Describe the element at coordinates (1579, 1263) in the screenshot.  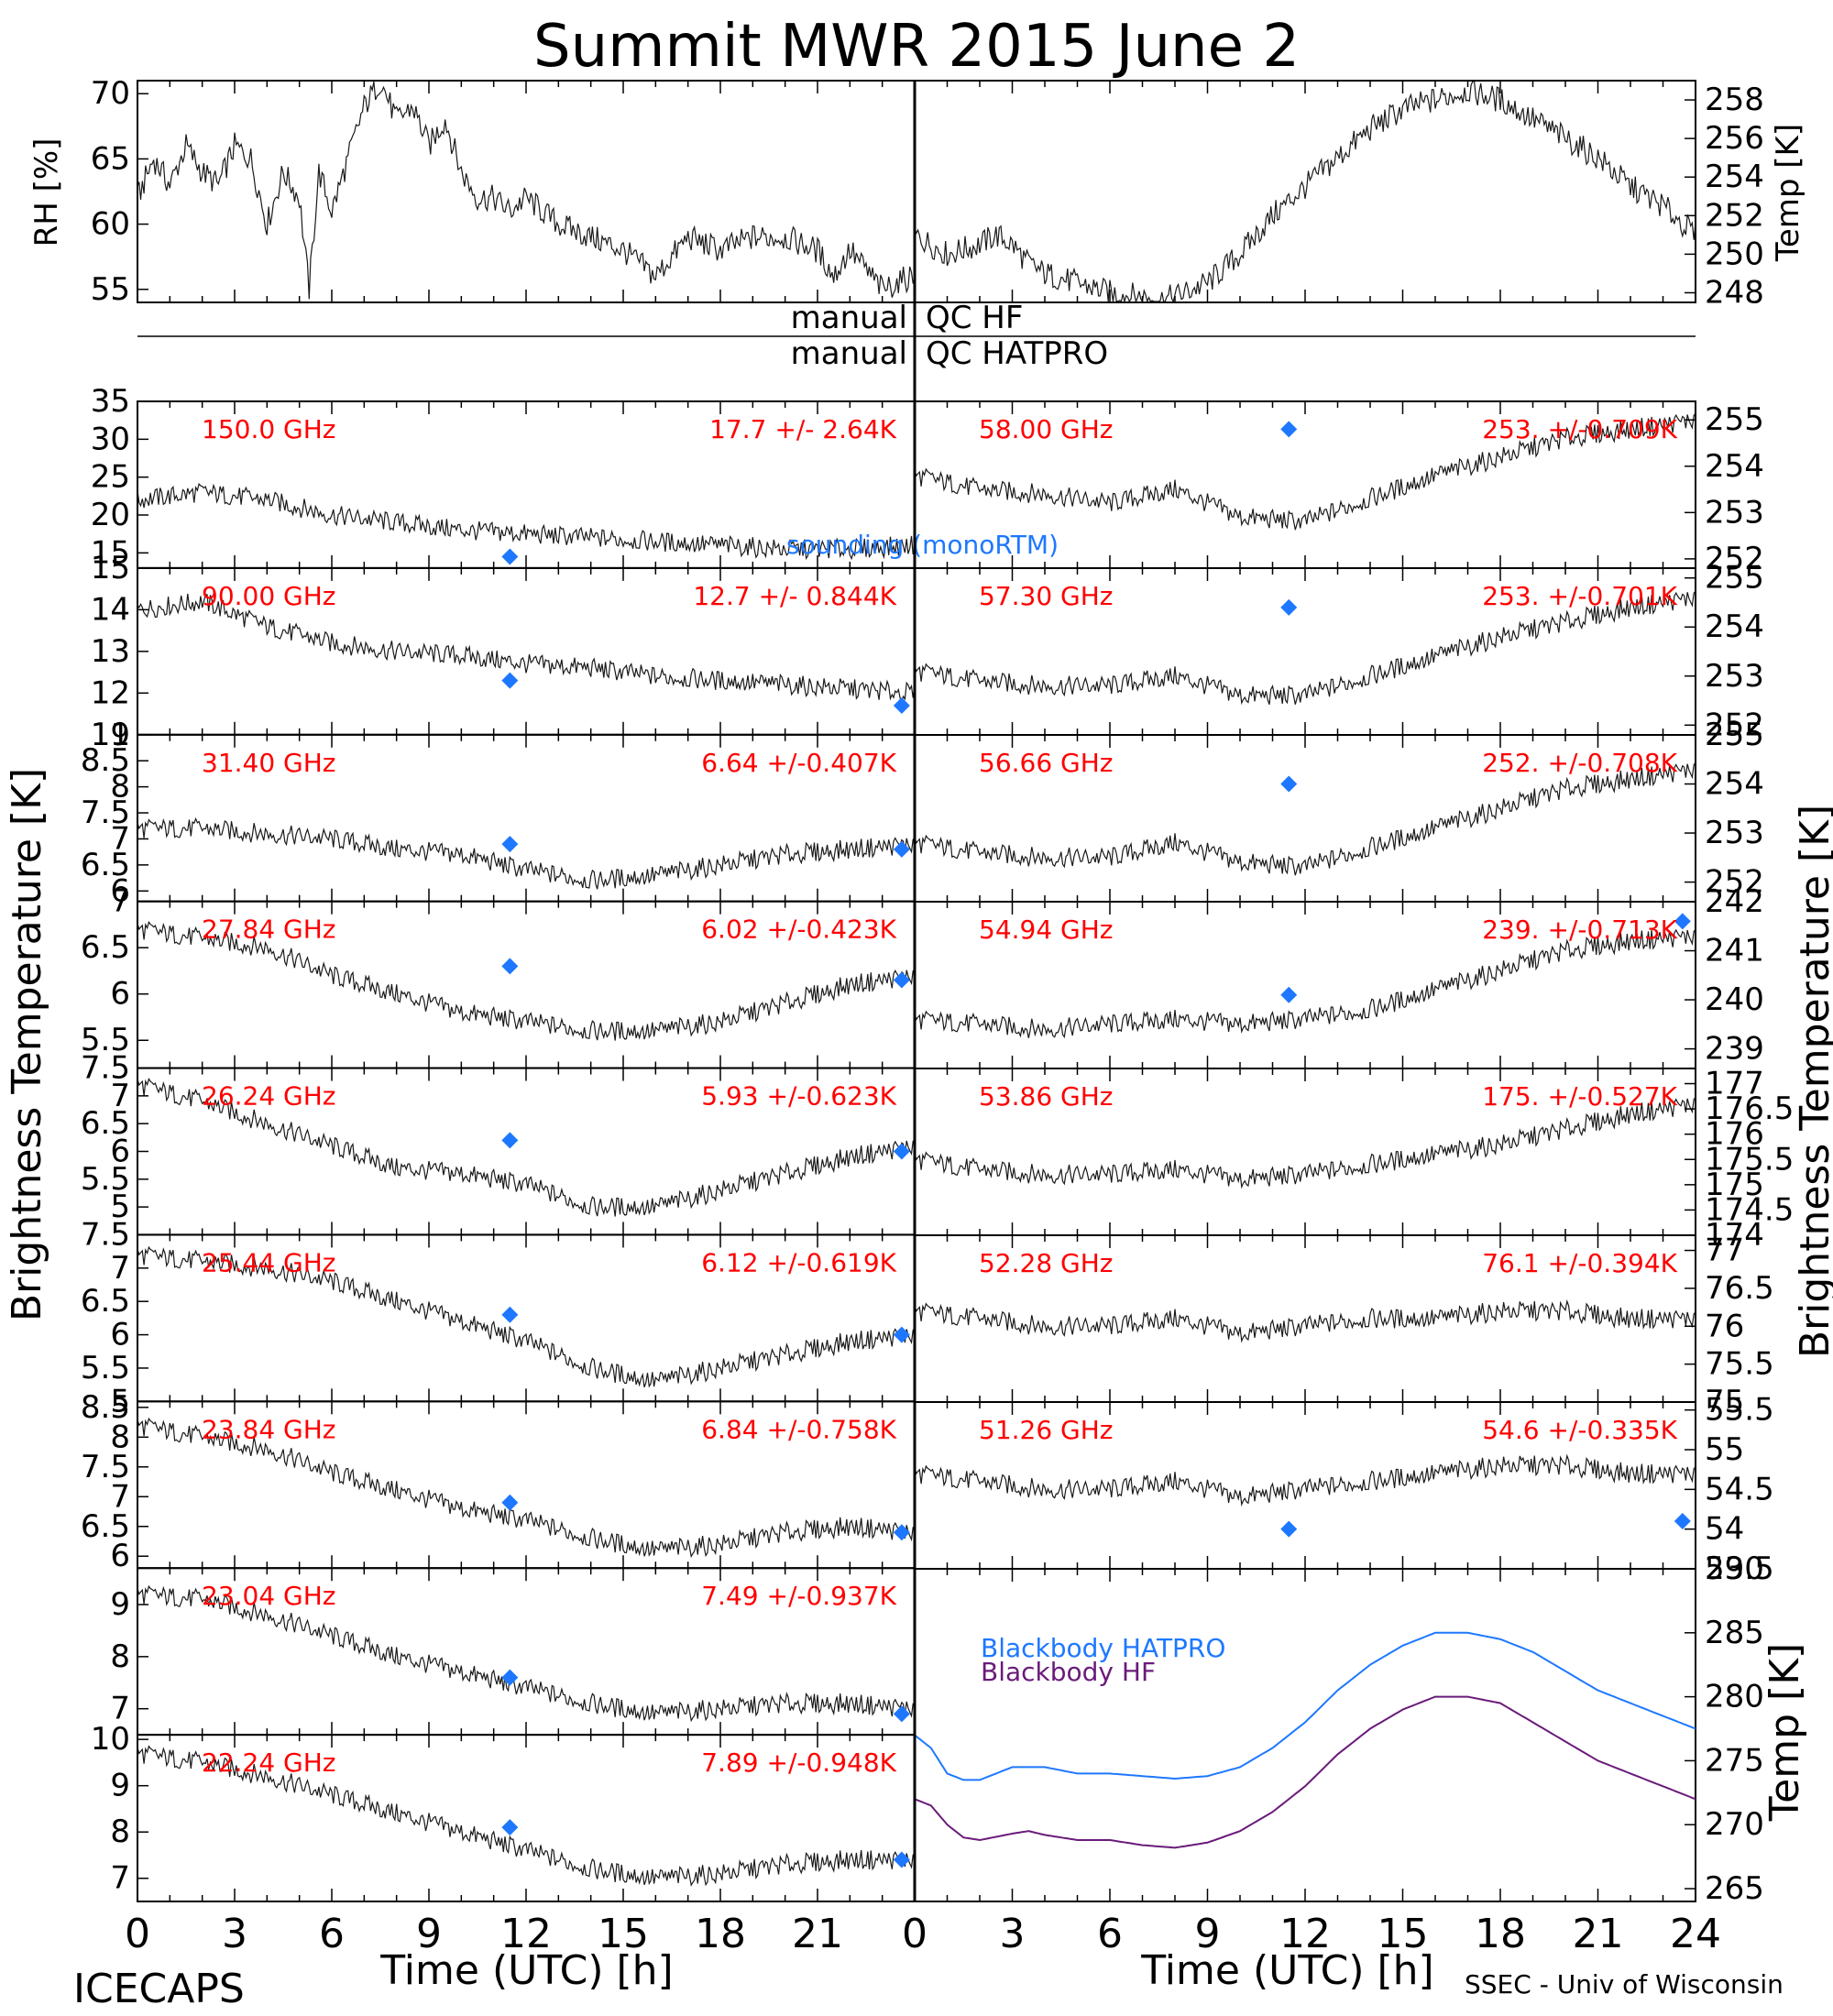
I see `stat-label: 76.1 +/-0.394K` at that location.